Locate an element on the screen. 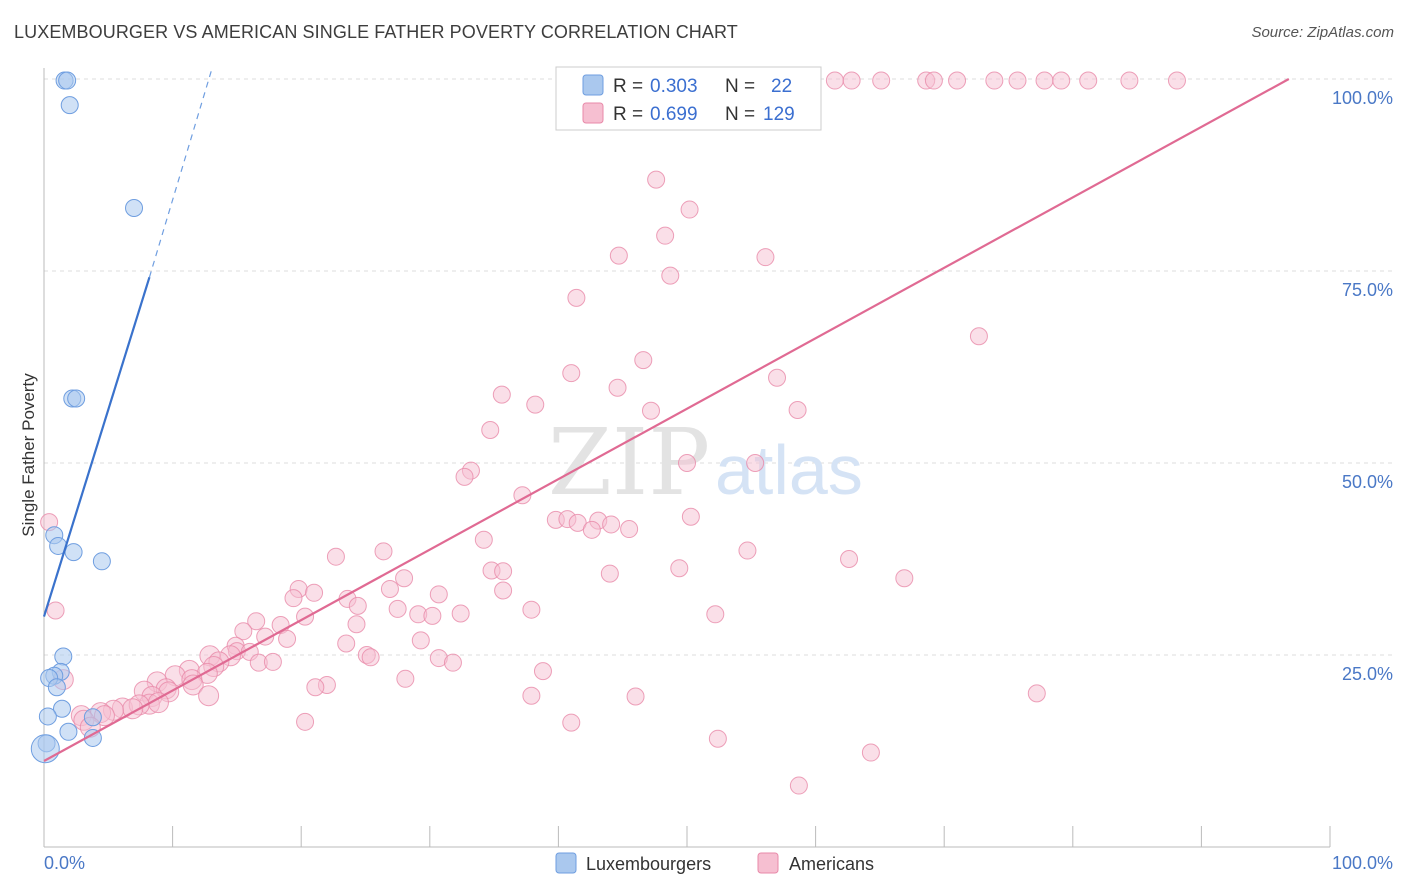 Image resolution: width=1406 pixels, height=892 pixels. legend-r-value-1: 0.303 is located at coordinates (674, 86).